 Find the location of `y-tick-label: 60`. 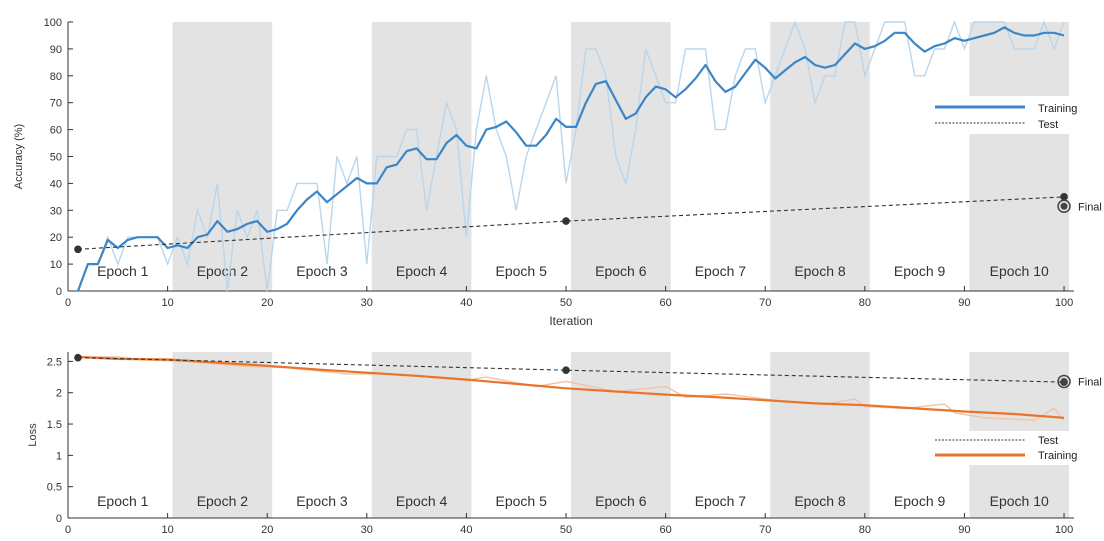

y-tick-label: 60 is located at coordinates (56, 131).